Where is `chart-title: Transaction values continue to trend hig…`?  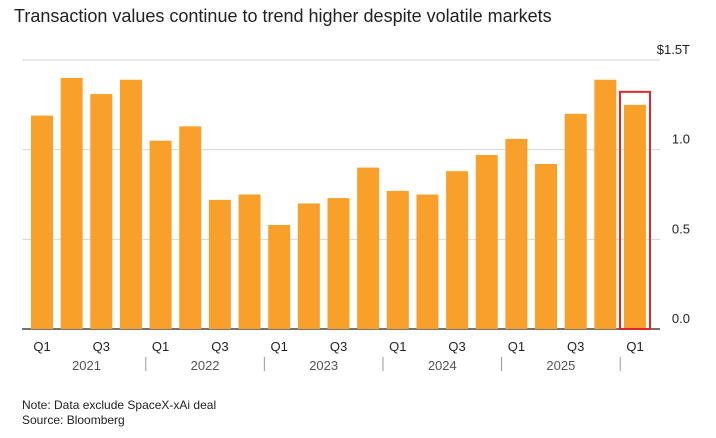 chart-title: Transaction values continue to trend hig… is located at coordinates (283, 16).